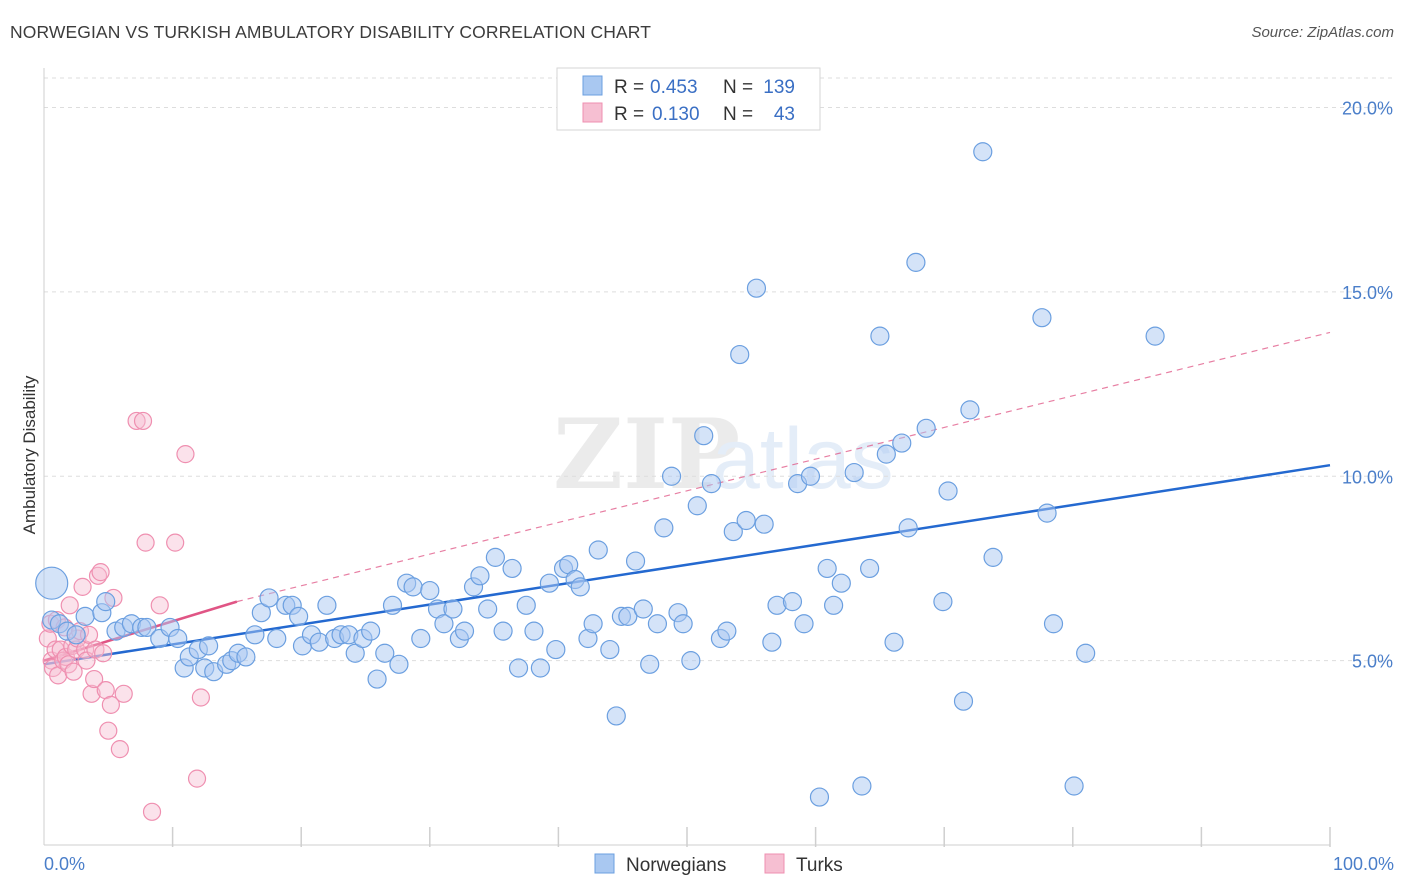  I want to click on legend-r-value-turks: 0.130, so click(676, 114).